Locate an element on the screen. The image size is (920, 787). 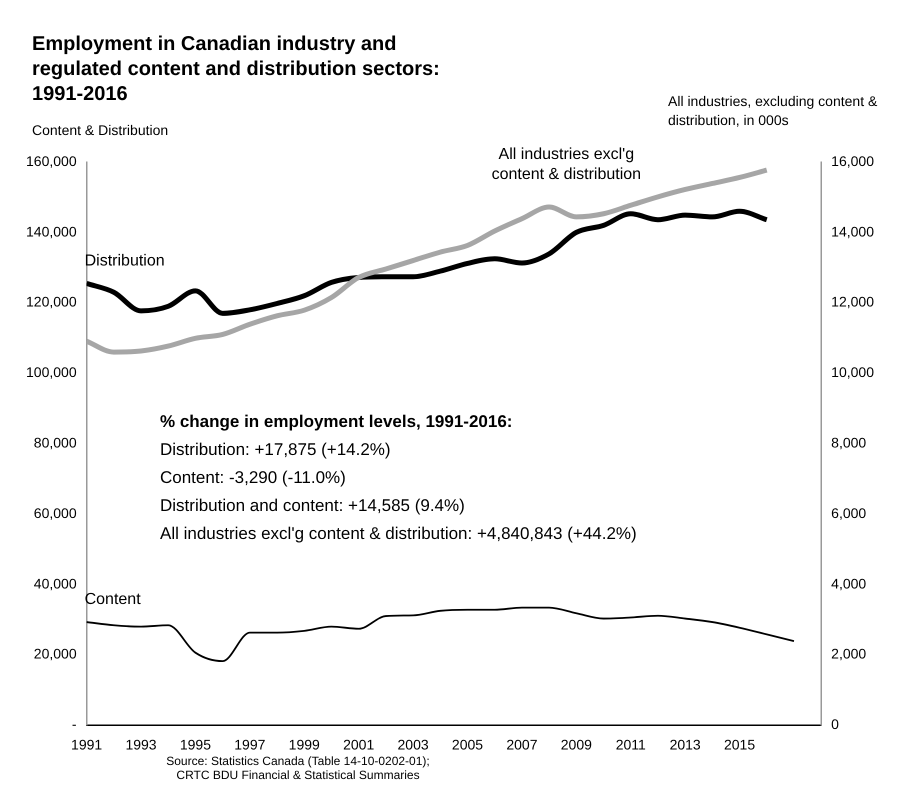
annotation: % change in employment levels, 1991-2016: is located at coordinates (337, 422).